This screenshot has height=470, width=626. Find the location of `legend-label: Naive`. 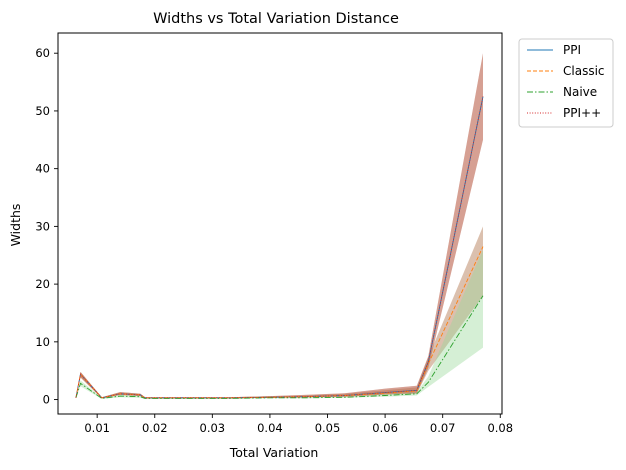

legend-label: Naive is located at coordinates (580, 92).